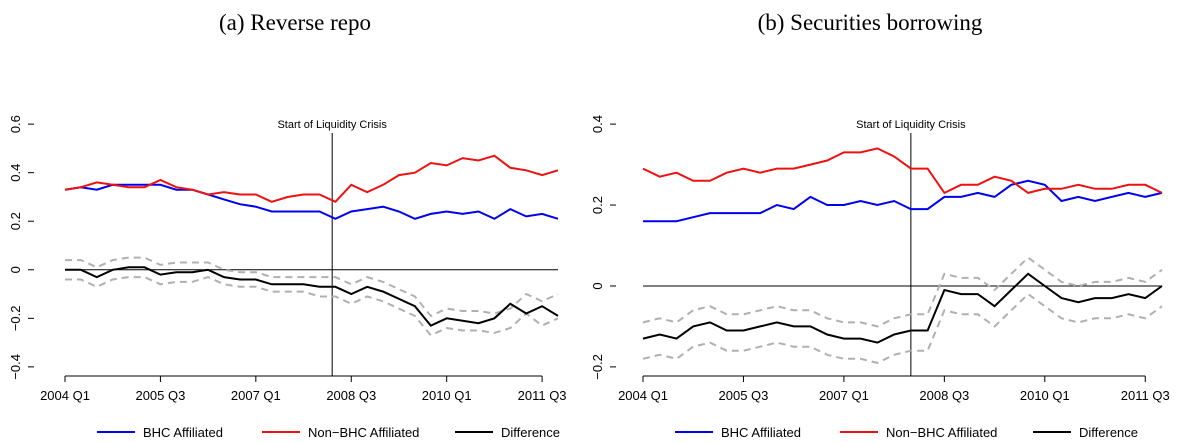 This screenshot has height=443, width=1181. What do you see at coordinates (15, 124) in the screenshot?
I see `y-tick-label: 0.6` at bounding box center [15, 124].